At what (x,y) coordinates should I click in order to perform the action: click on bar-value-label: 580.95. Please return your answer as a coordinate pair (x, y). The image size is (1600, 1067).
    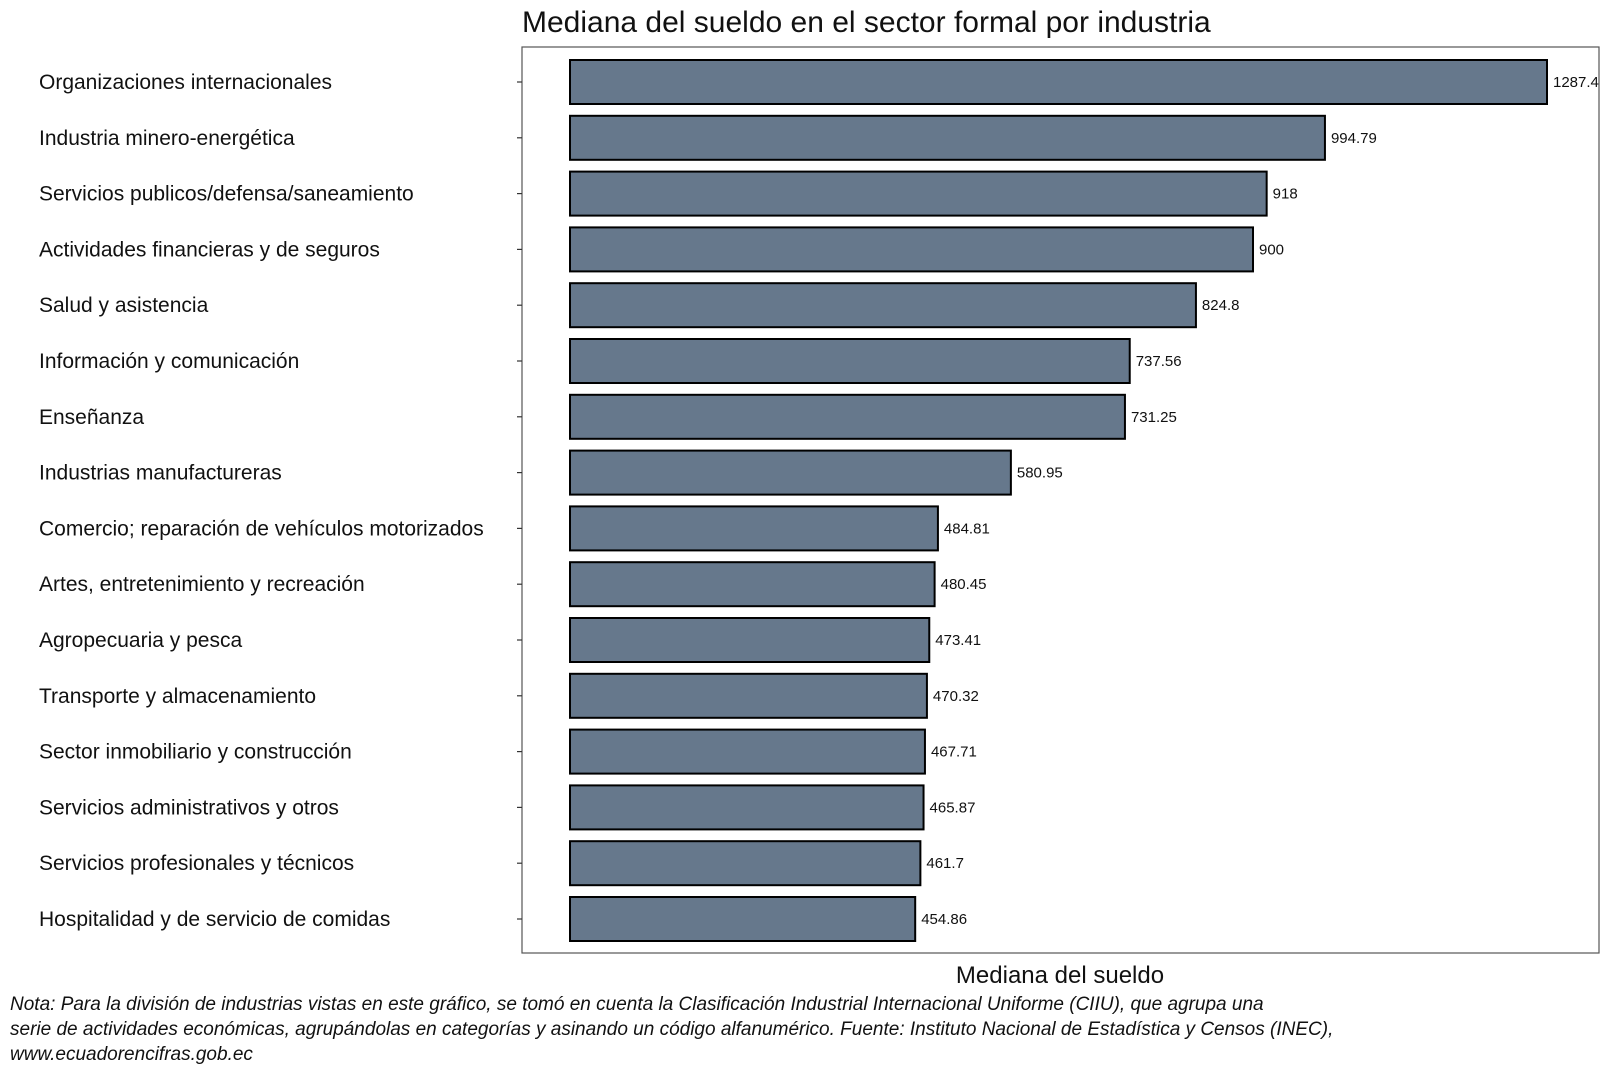
    Looking at the image, I should click on (1040, 473).